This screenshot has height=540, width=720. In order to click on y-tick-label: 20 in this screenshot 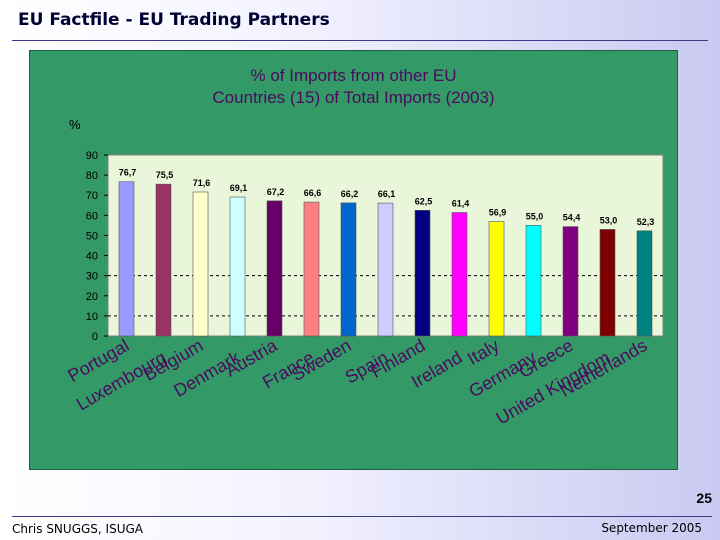, I will do `click(92, 297)`.